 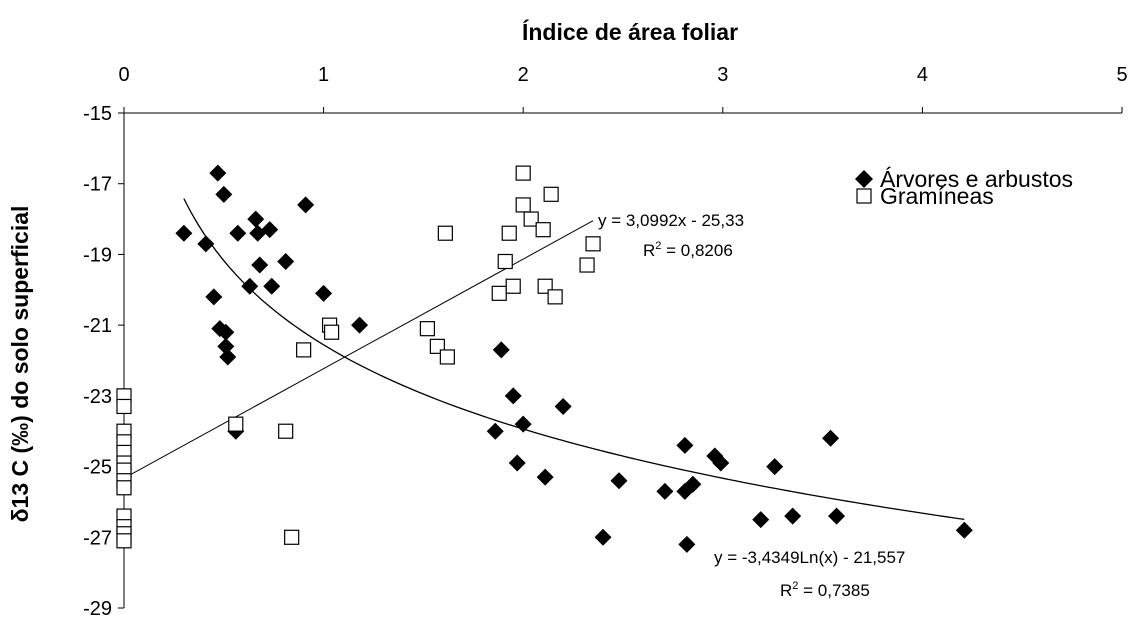 What do you see at coordinates (97, 609) in the screenshot?
I see `y-tick-label: -29` at bounding box center [97, 609].